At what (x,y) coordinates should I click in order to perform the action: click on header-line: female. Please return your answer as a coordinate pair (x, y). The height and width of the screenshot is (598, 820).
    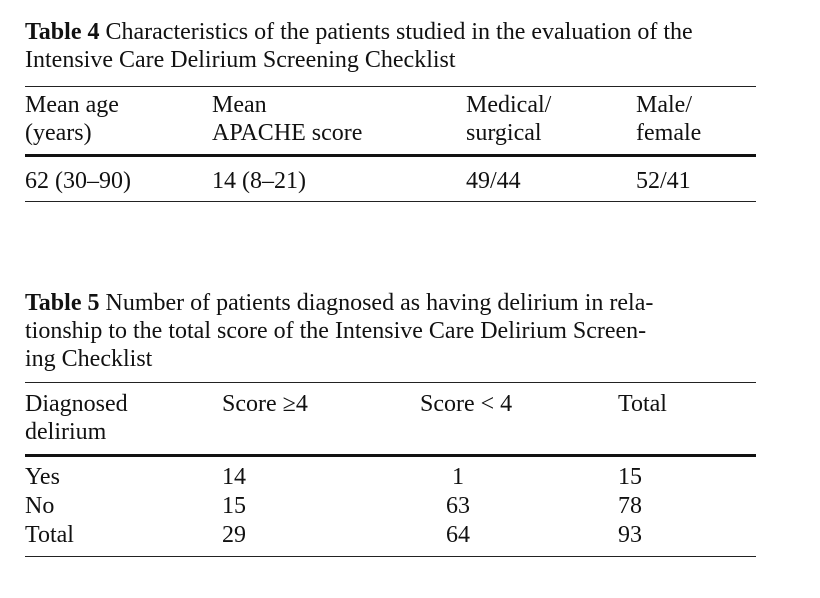
    Looking at the image, I should click on (669, 133).